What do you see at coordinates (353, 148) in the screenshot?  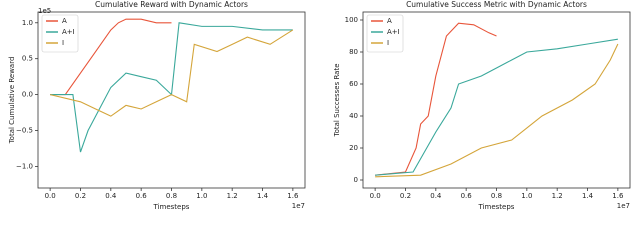 I see `y-tick-label: 20` at bounding box center [353, 148].